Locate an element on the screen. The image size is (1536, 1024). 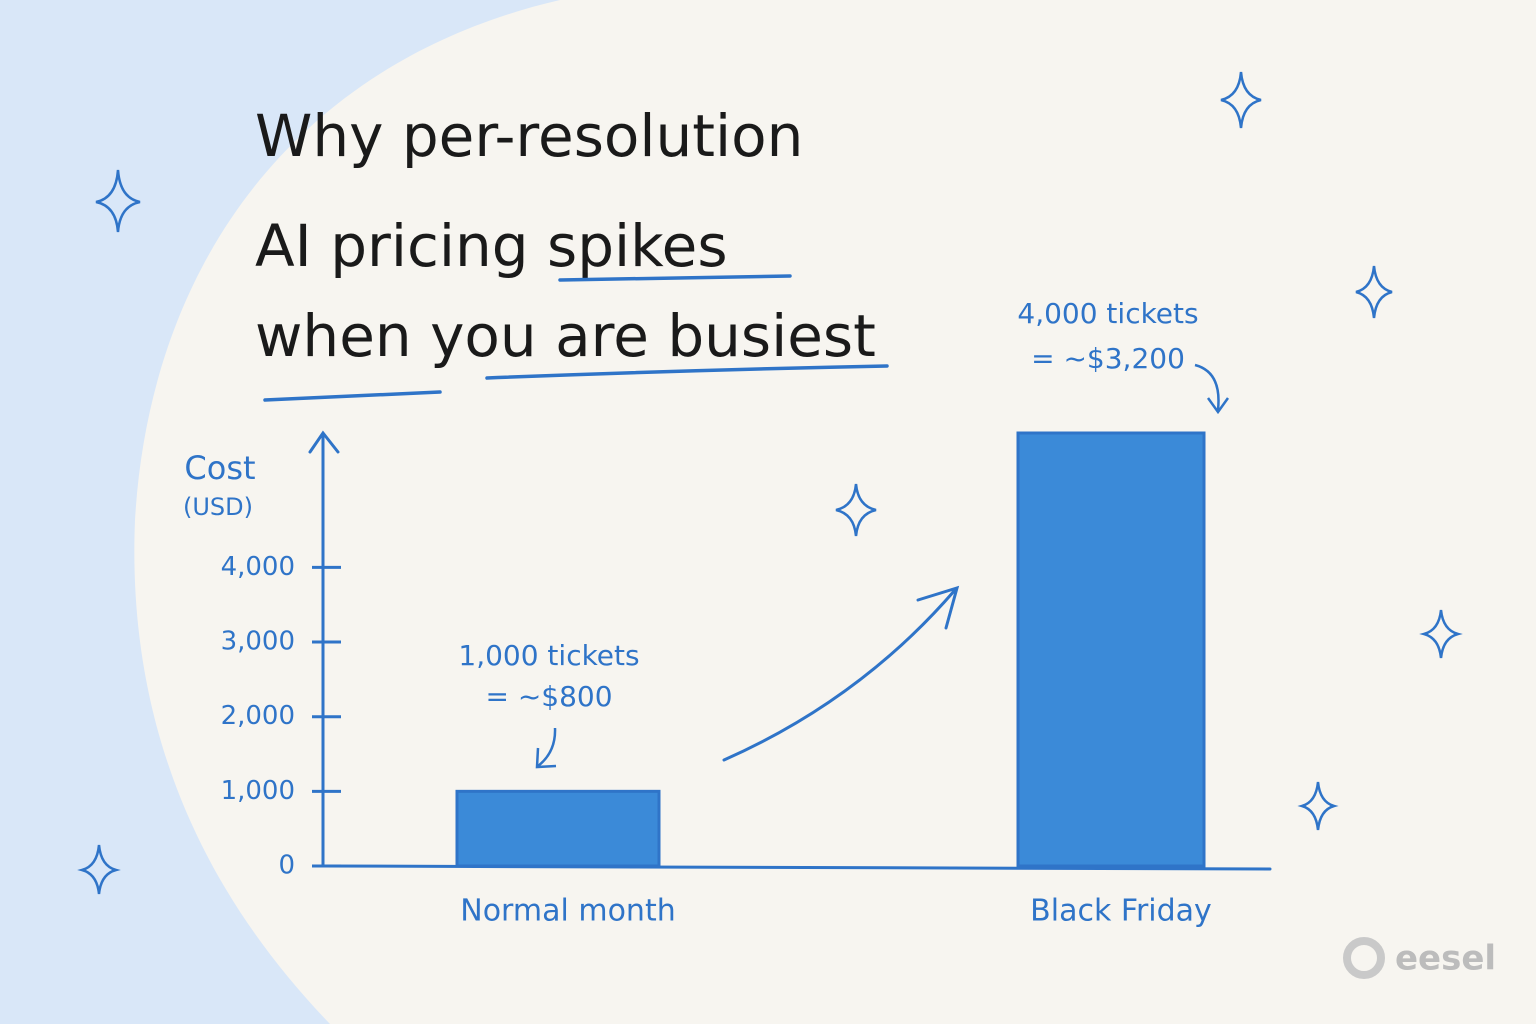
y-tick-label: 0 is located at coordinates (286, 866).